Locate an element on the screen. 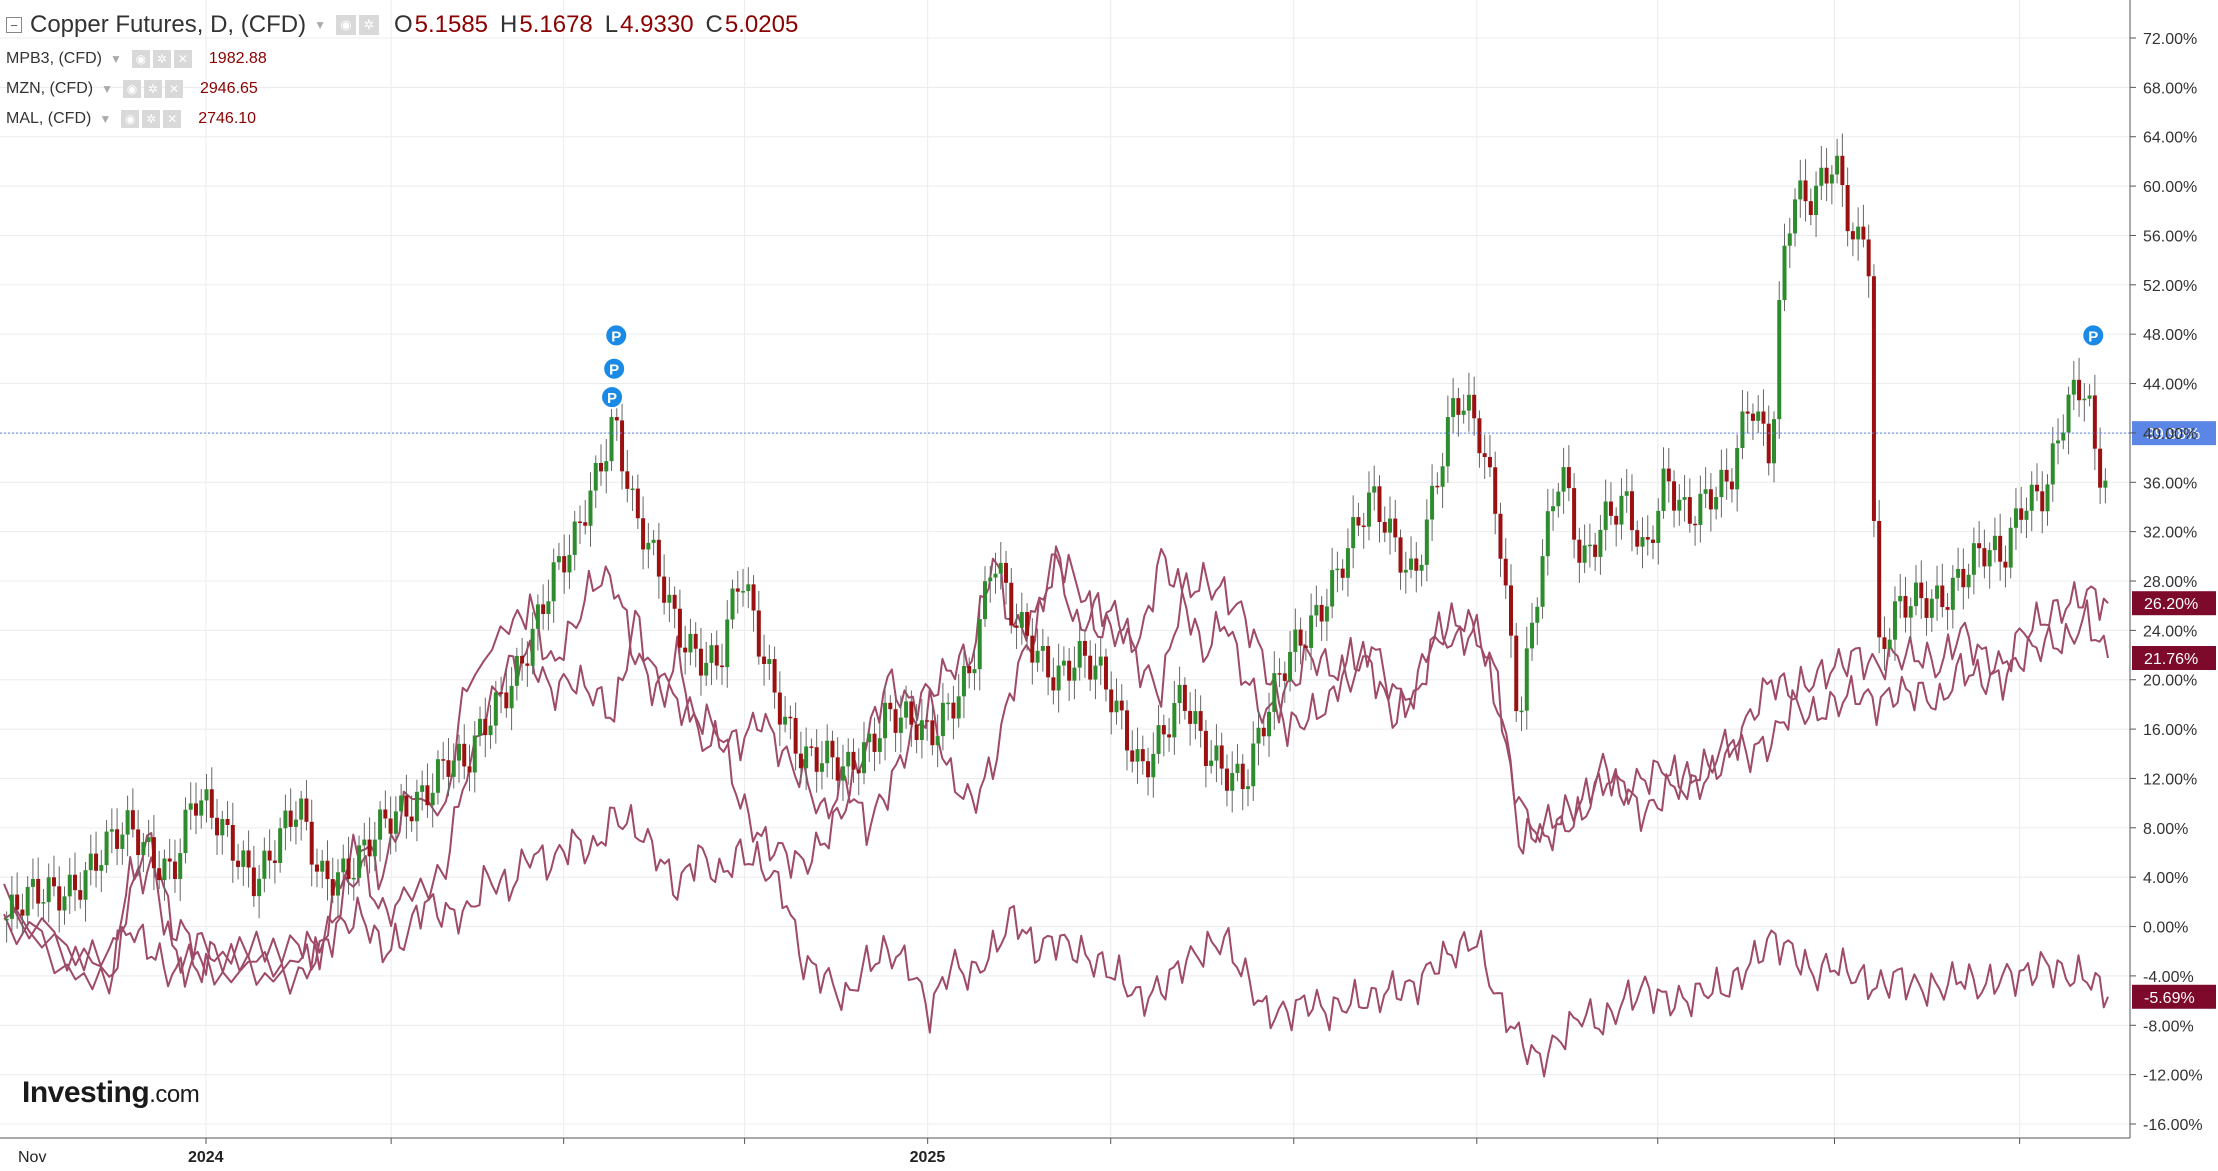  investing-logo: Investing.com is located at coordinates (111, 1092).